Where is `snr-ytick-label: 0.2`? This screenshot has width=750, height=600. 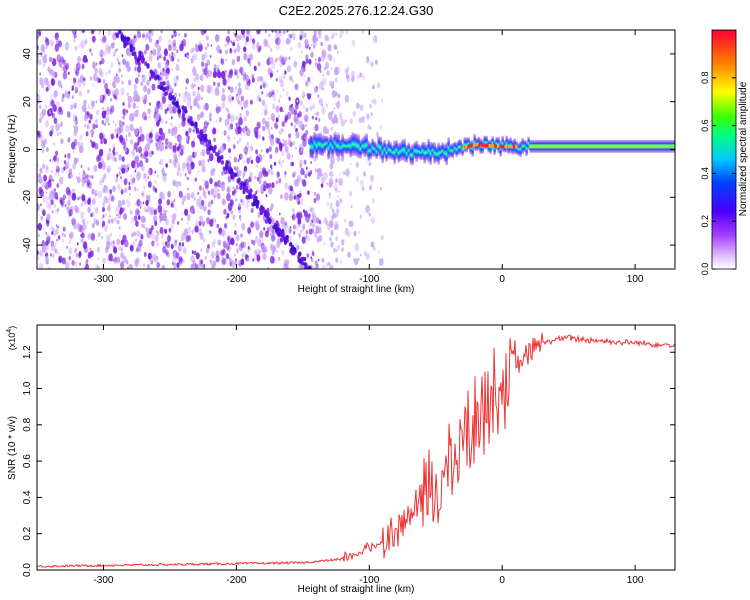 snr-ytick-label: 0.2 is located at coordinates (27, 533).